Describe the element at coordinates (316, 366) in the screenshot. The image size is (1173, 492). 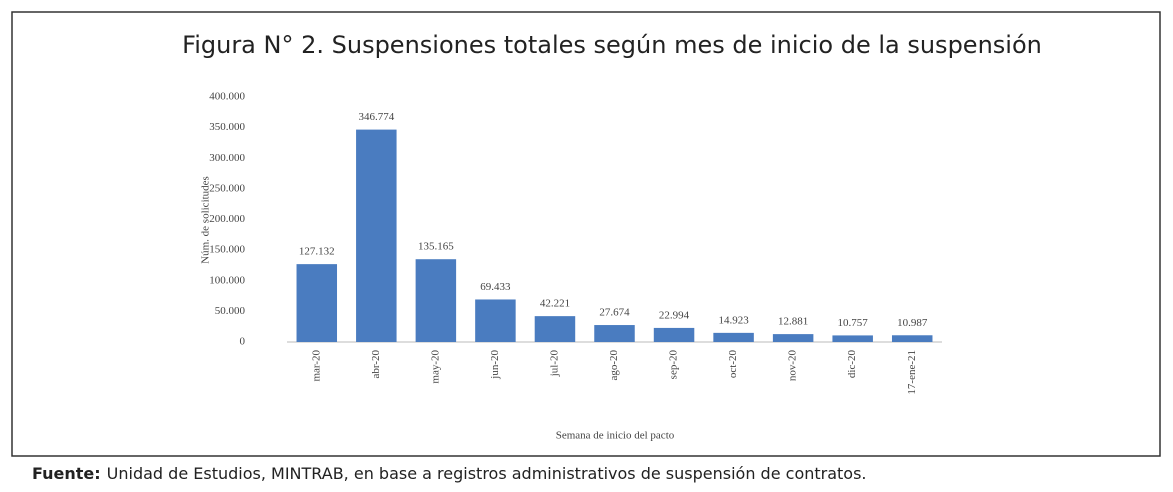
I see `x-tick-label: mar-20` at that location.